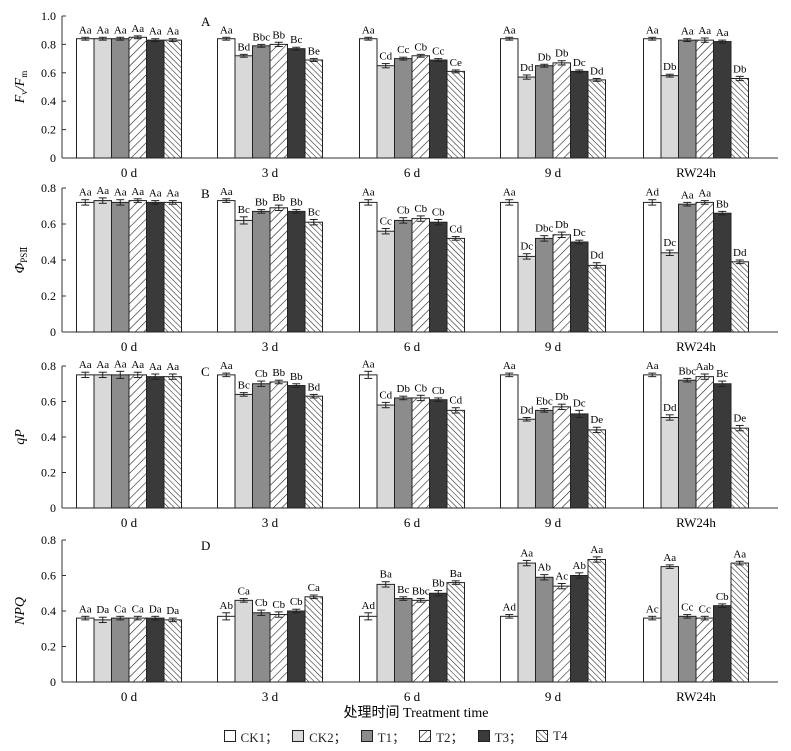 The image size is (791, 751). Describe the element at coordinates (24, 74) in the screenshot. I see `y-axis-title-sub2: m` at that location.